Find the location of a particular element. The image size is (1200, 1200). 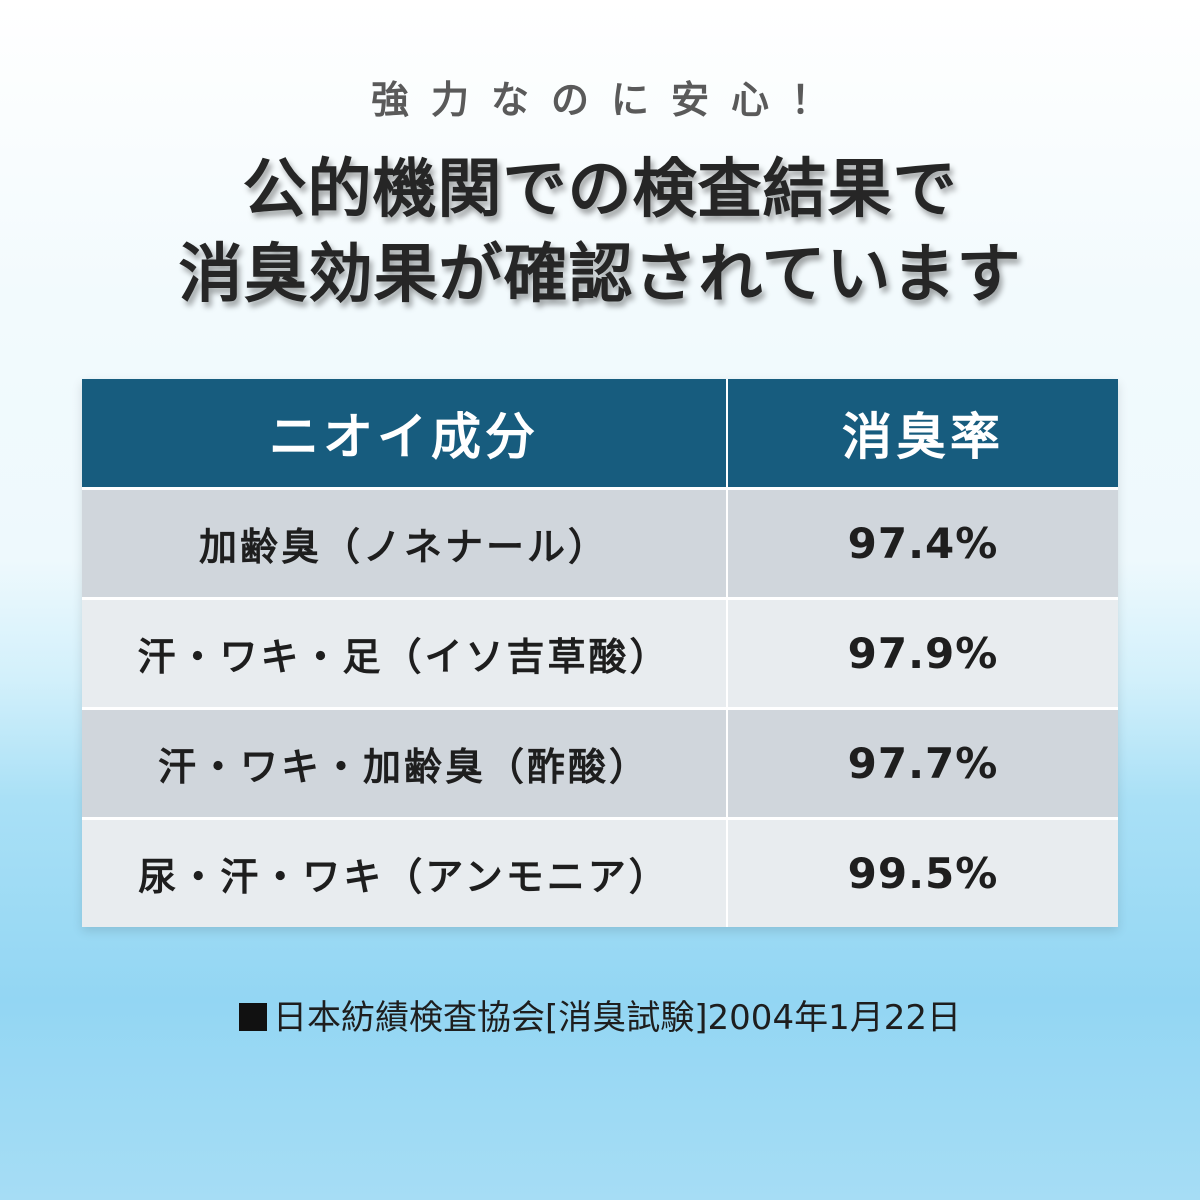

source-footnote: 日本紡績検査協会[消臭試験]2004年1月22日 is located at coordinates (600, 1018).